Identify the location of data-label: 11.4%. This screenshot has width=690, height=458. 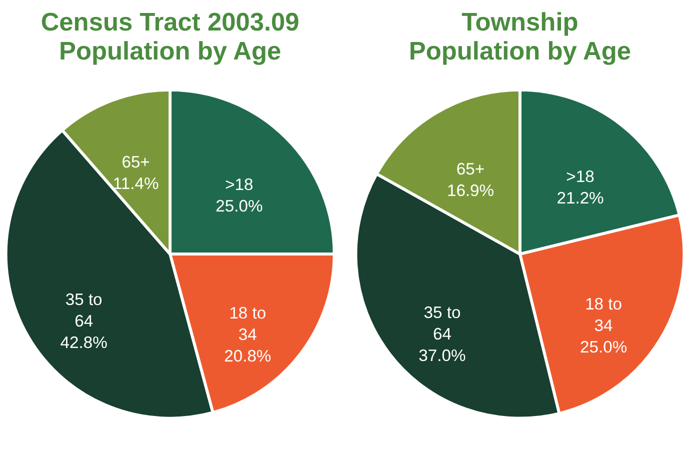
(135, 183).